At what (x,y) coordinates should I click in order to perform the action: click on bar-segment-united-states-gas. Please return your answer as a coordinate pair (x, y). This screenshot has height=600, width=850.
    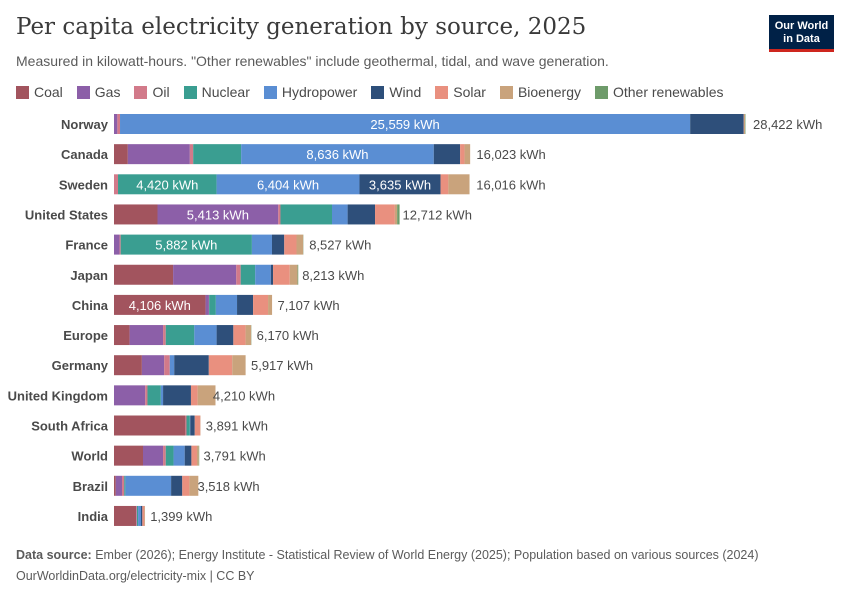
    Looking at the image, I should click on (218, 214).